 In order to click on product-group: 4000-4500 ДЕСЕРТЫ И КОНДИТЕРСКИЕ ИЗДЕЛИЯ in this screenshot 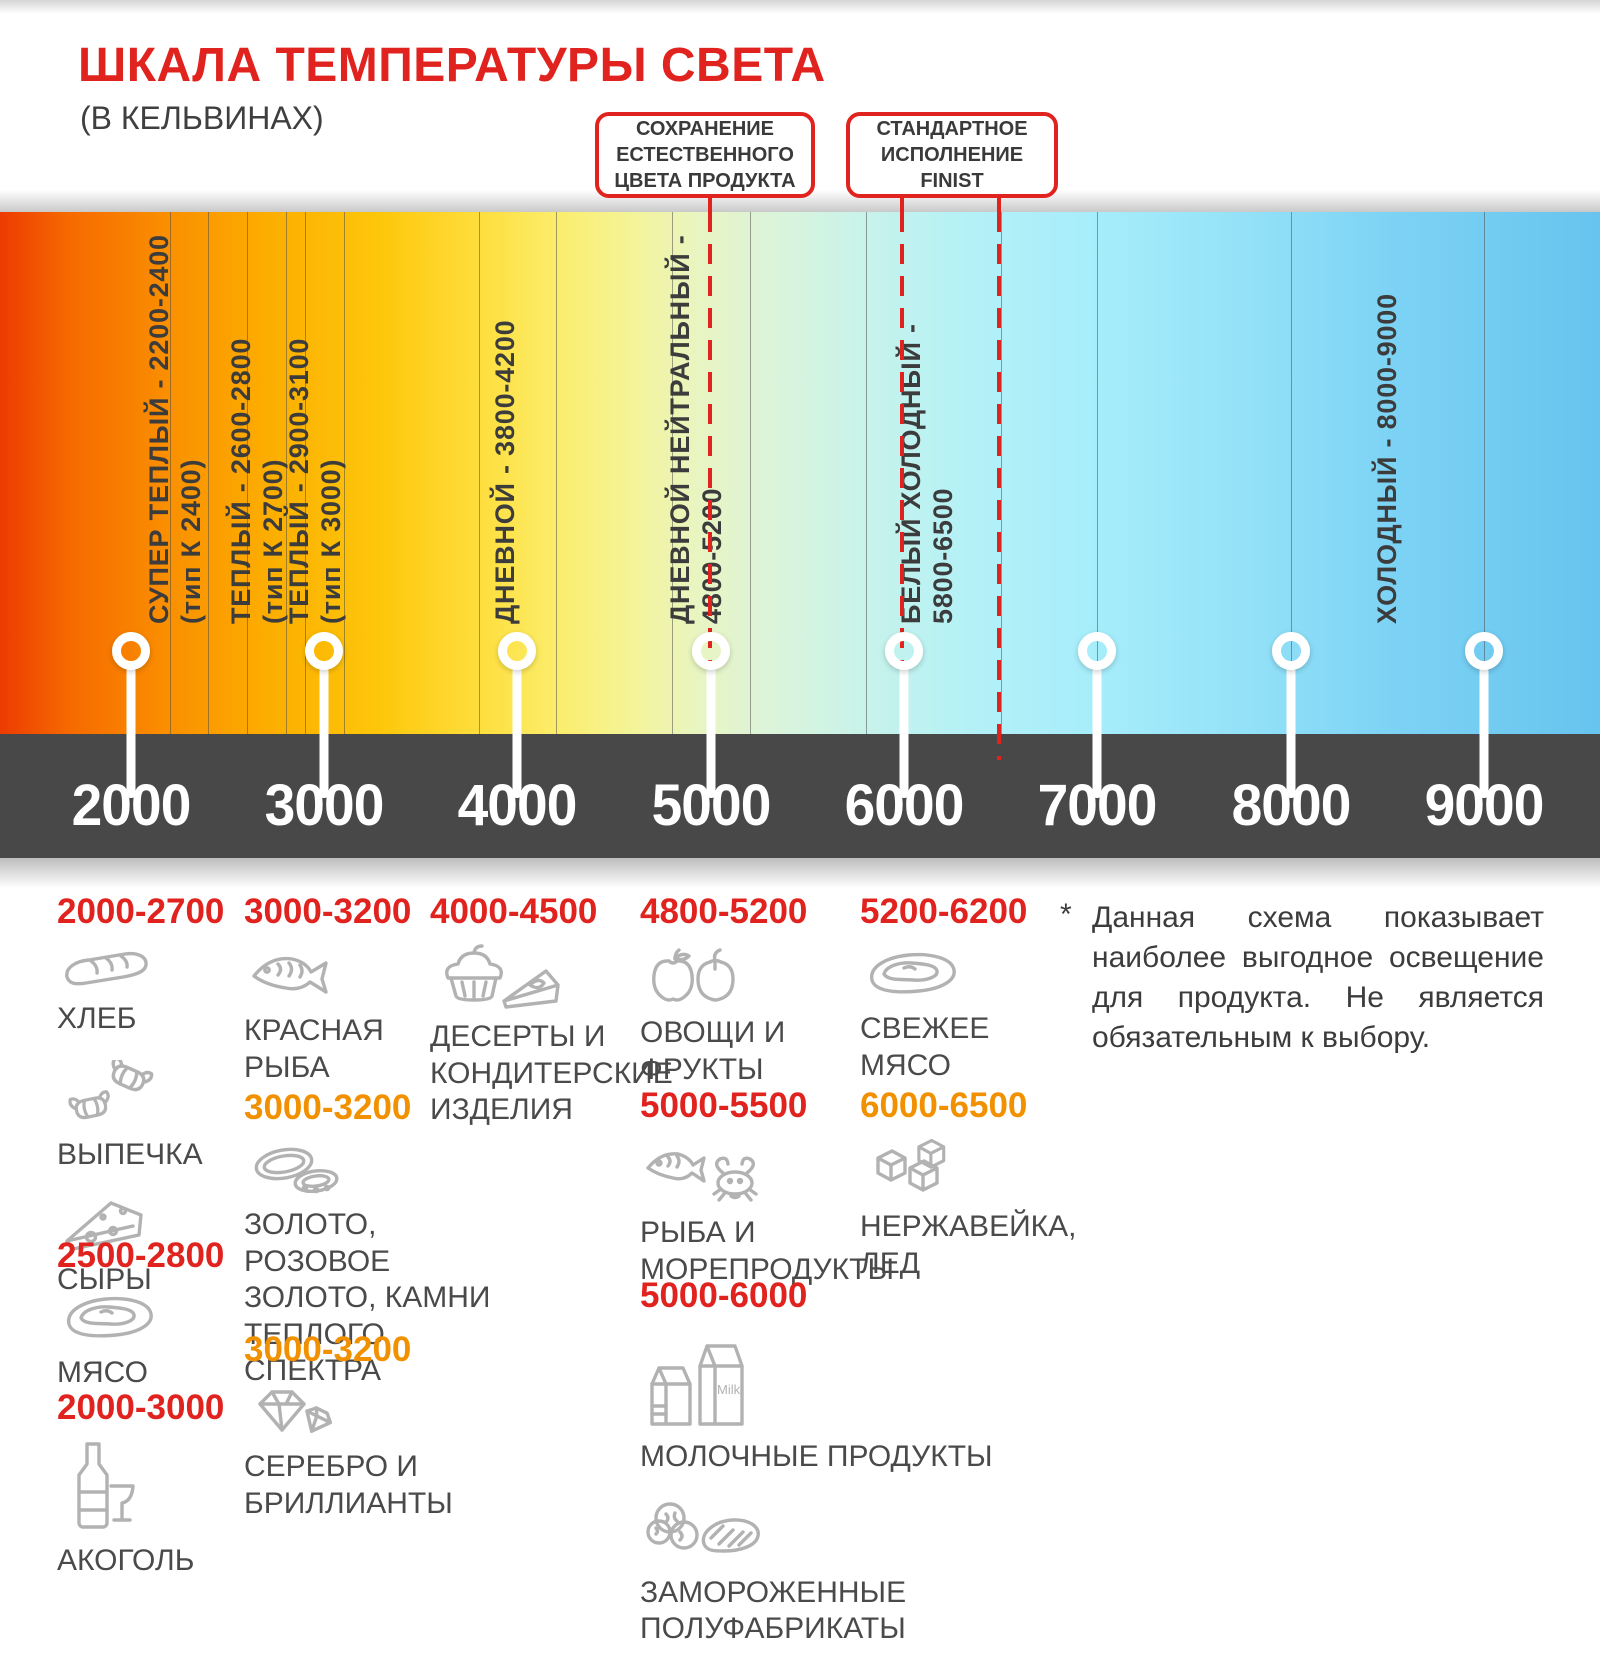, I will do `click(551, 1021)`.